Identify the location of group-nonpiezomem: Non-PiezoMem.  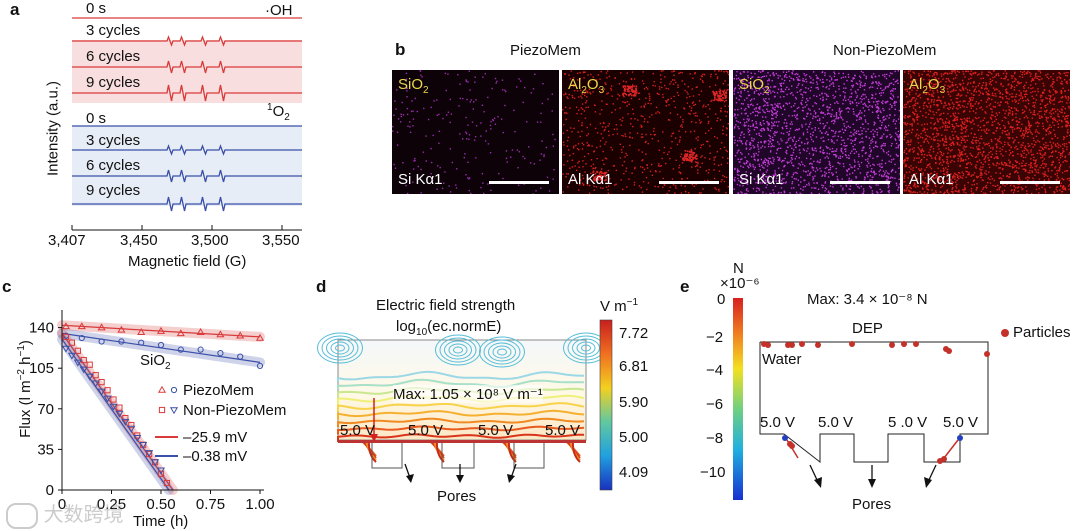
(885, 50).